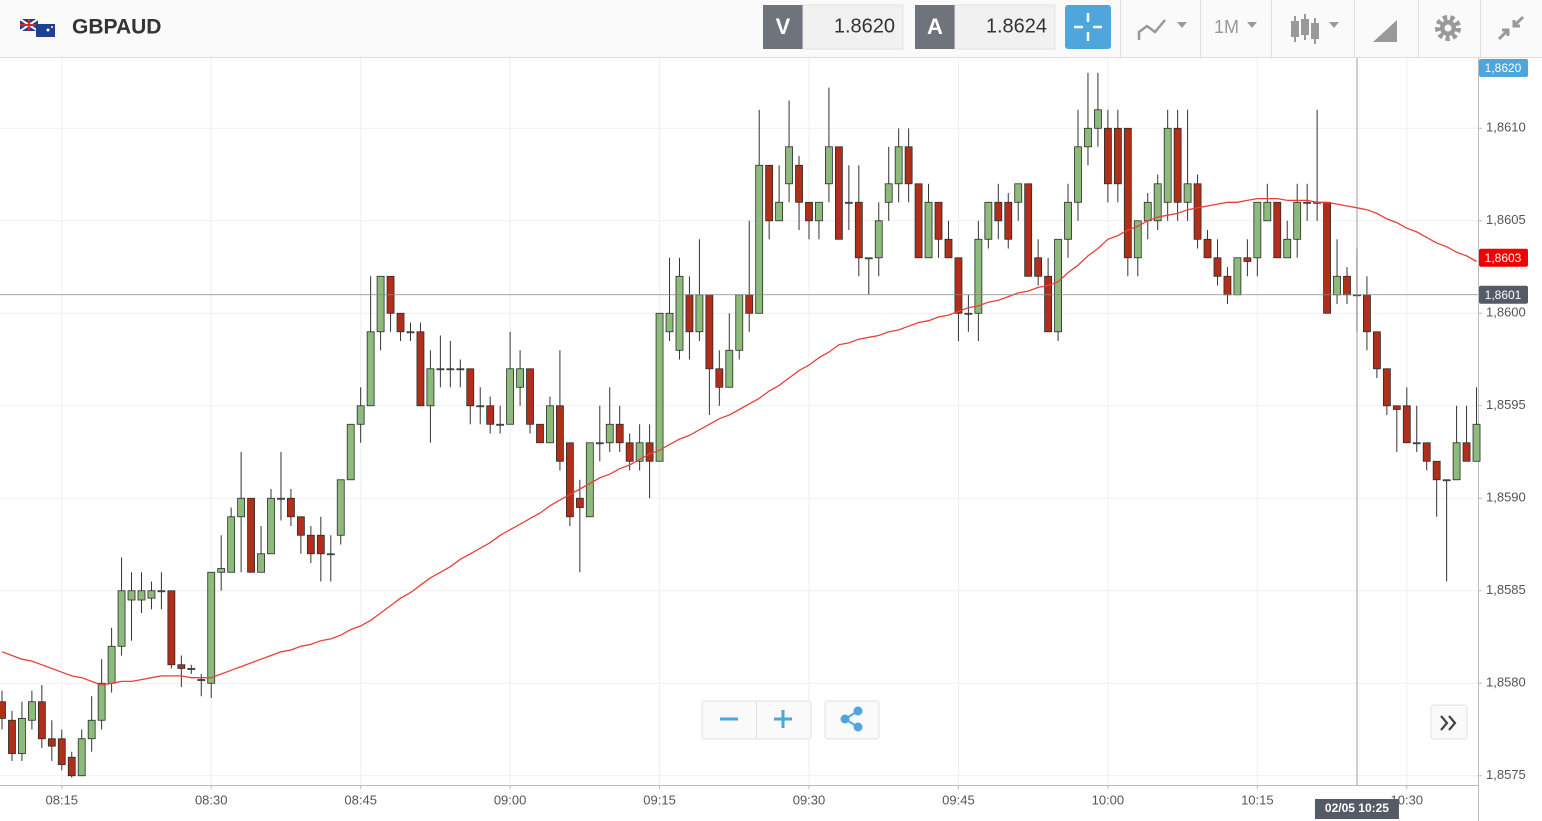  What do you see at coordinates (1088, 27) in the screenshot?
I see `crosshair-button` at bounding box center [1088, 27].